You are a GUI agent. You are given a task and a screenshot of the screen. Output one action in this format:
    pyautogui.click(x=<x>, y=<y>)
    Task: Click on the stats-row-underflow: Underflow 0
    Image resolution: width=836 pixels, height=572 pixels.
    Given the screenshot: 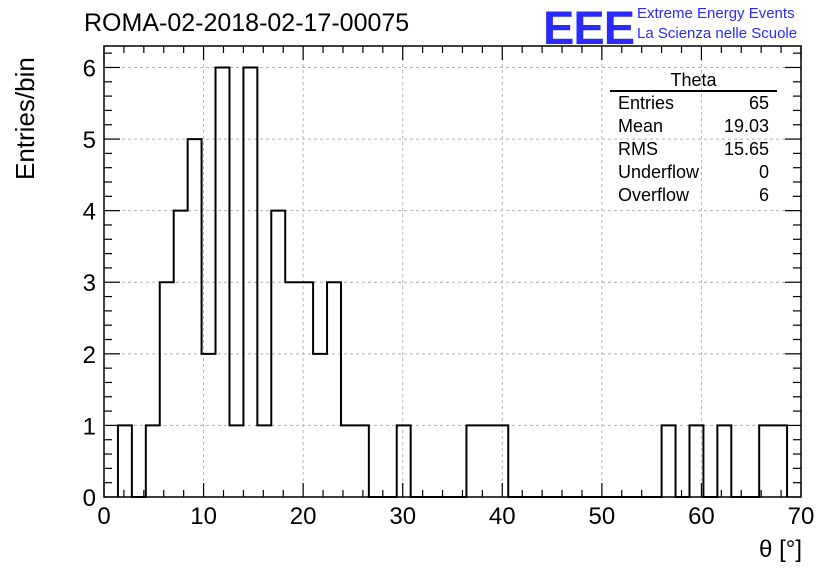 What is the action you would take?
    pyautogui.click(x=693, y=172)
    